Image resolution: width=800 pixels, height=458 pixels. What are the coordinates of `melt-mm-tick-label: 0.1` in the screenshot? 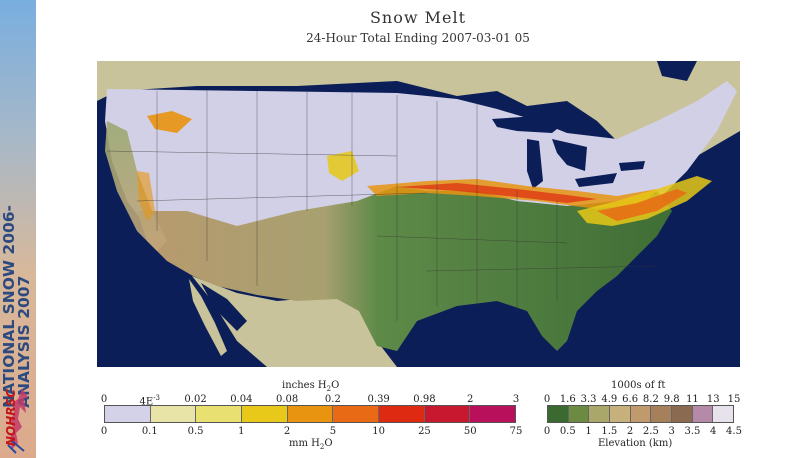 It's located at (150, 431).